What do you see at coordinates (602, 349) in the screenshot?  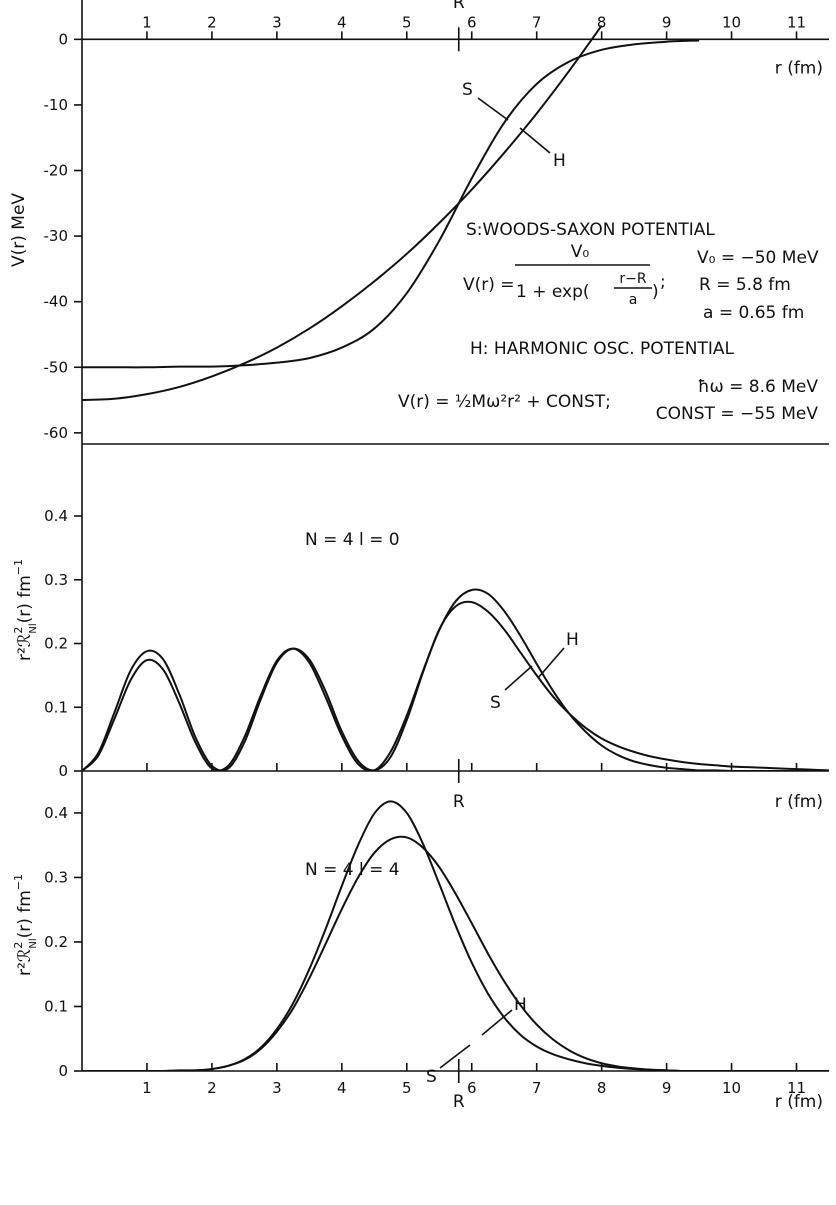 I see `annotation: H: HARMONIC OSC. POTENTIAL` at bounding box center [602, 349].